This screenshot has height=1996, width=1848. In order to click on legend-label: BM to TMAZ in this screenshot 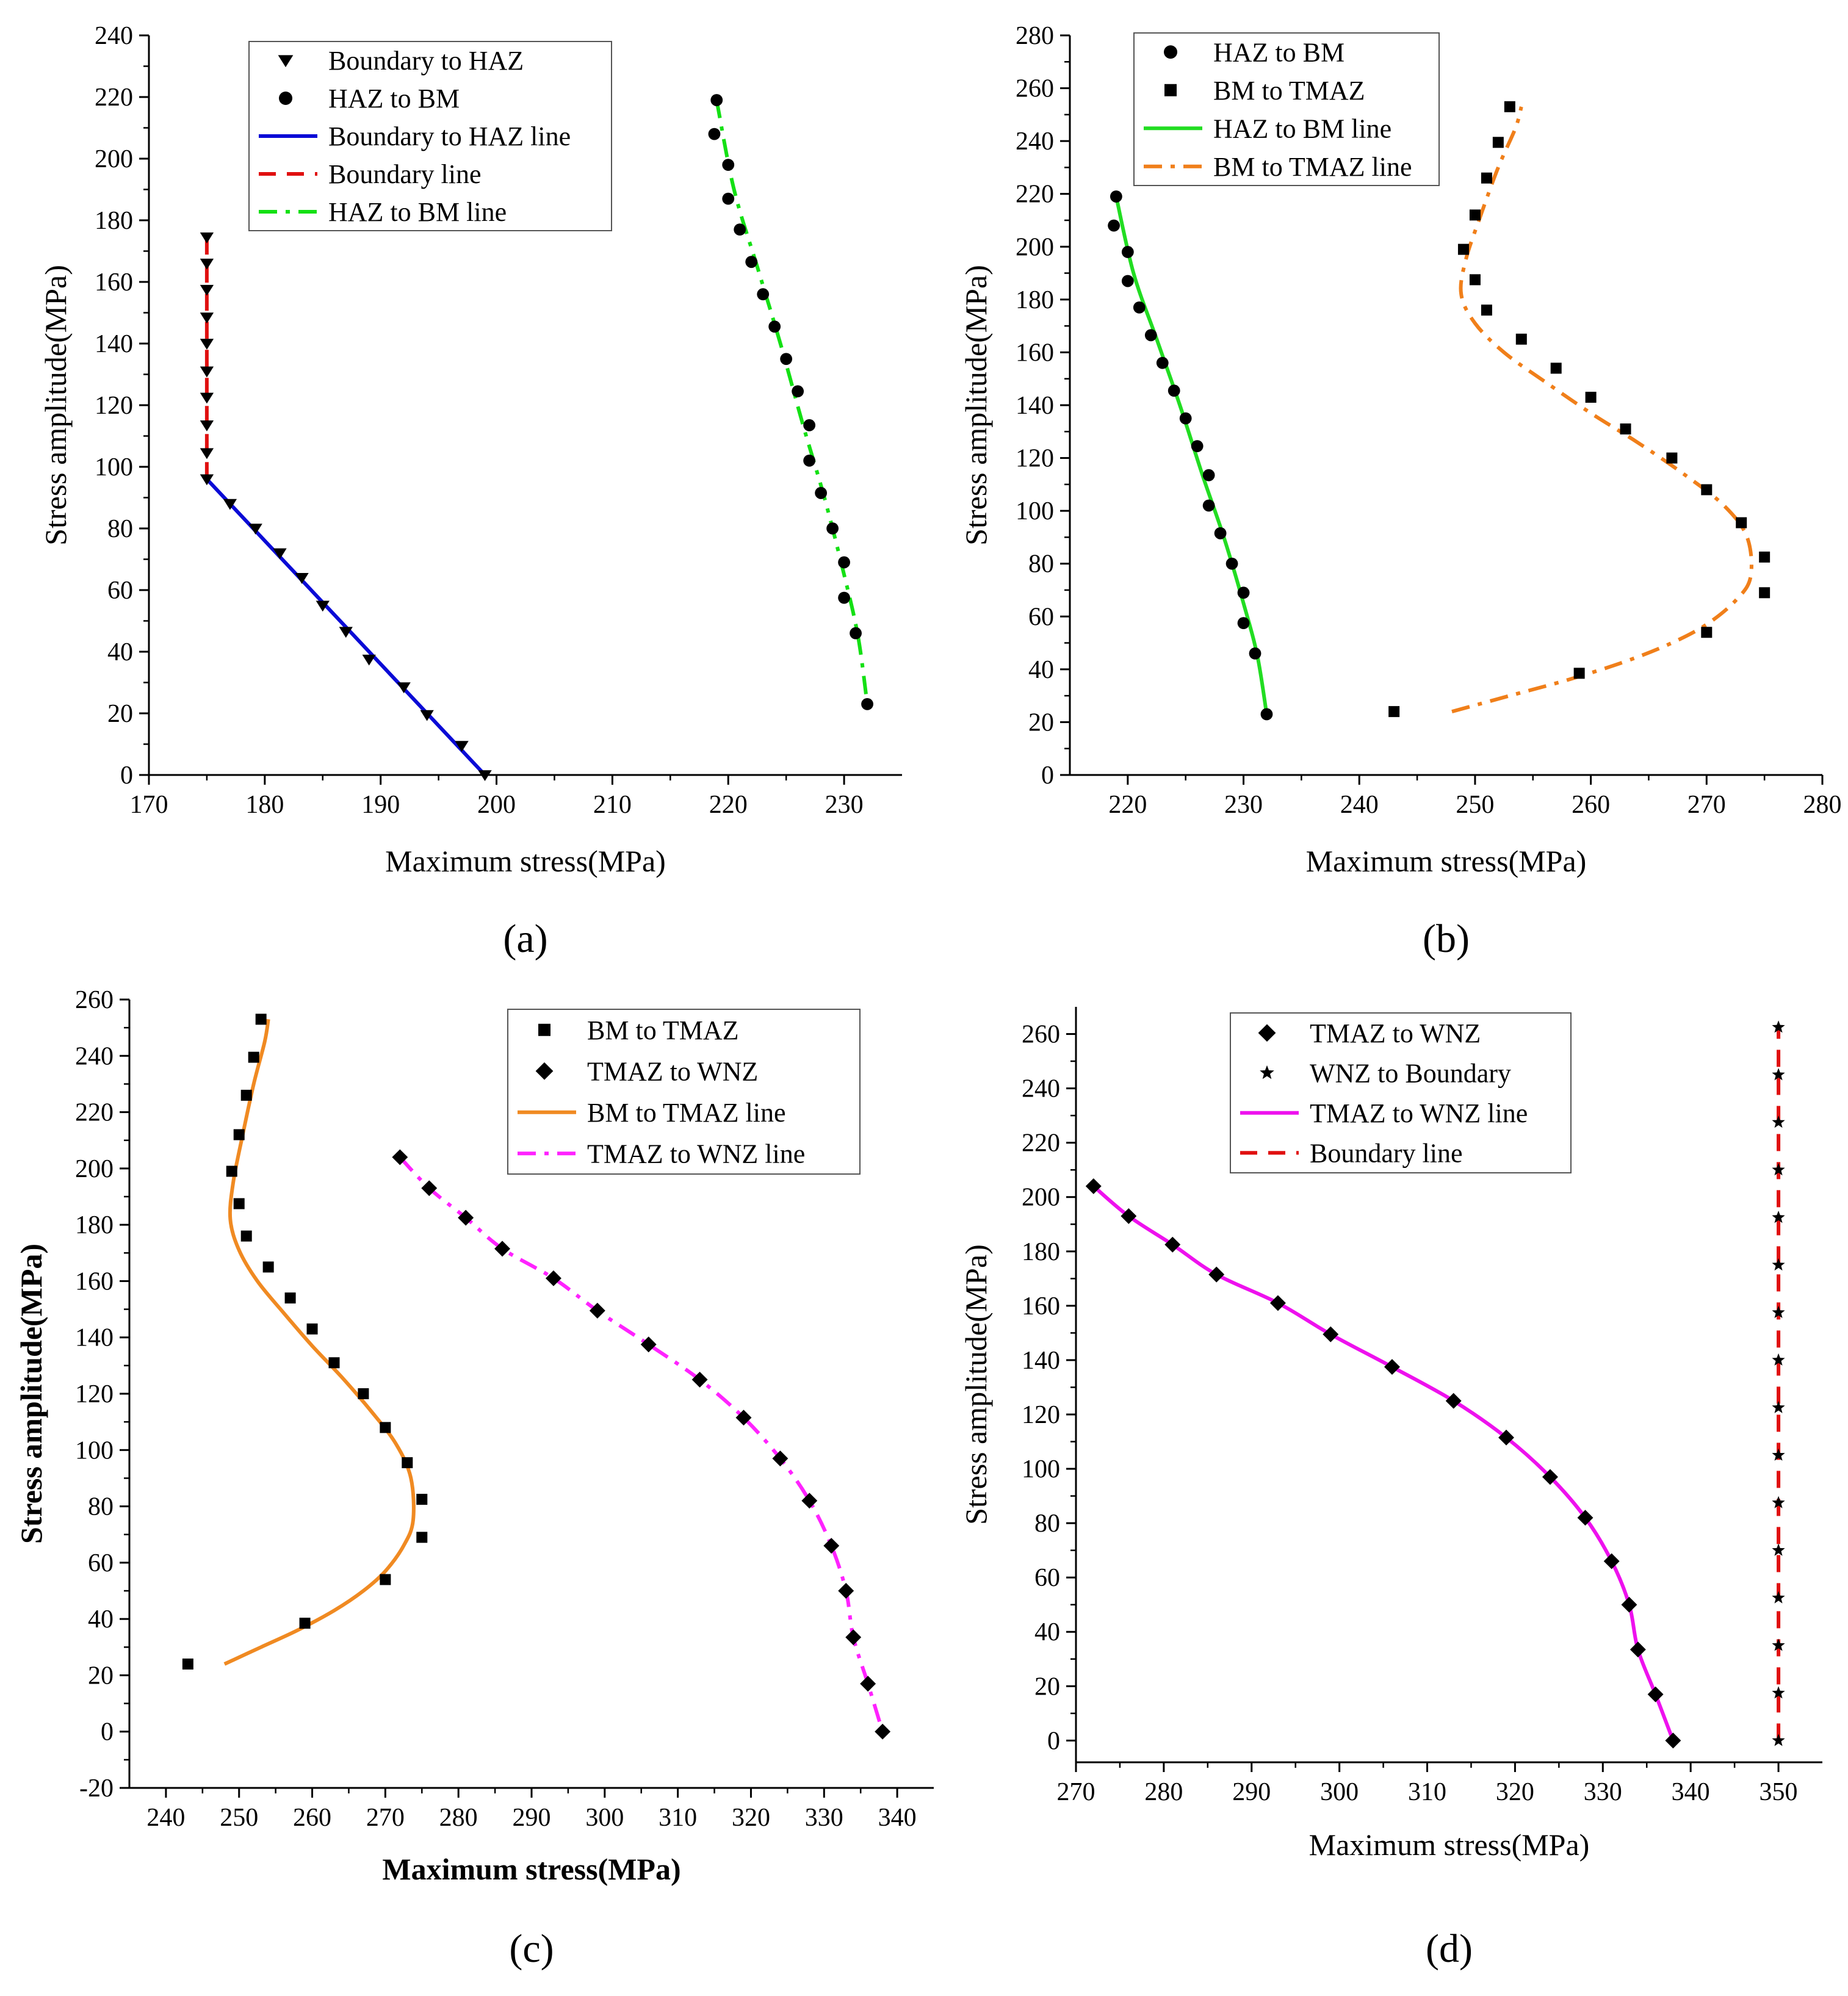, I will do `click(1289, 91)`.